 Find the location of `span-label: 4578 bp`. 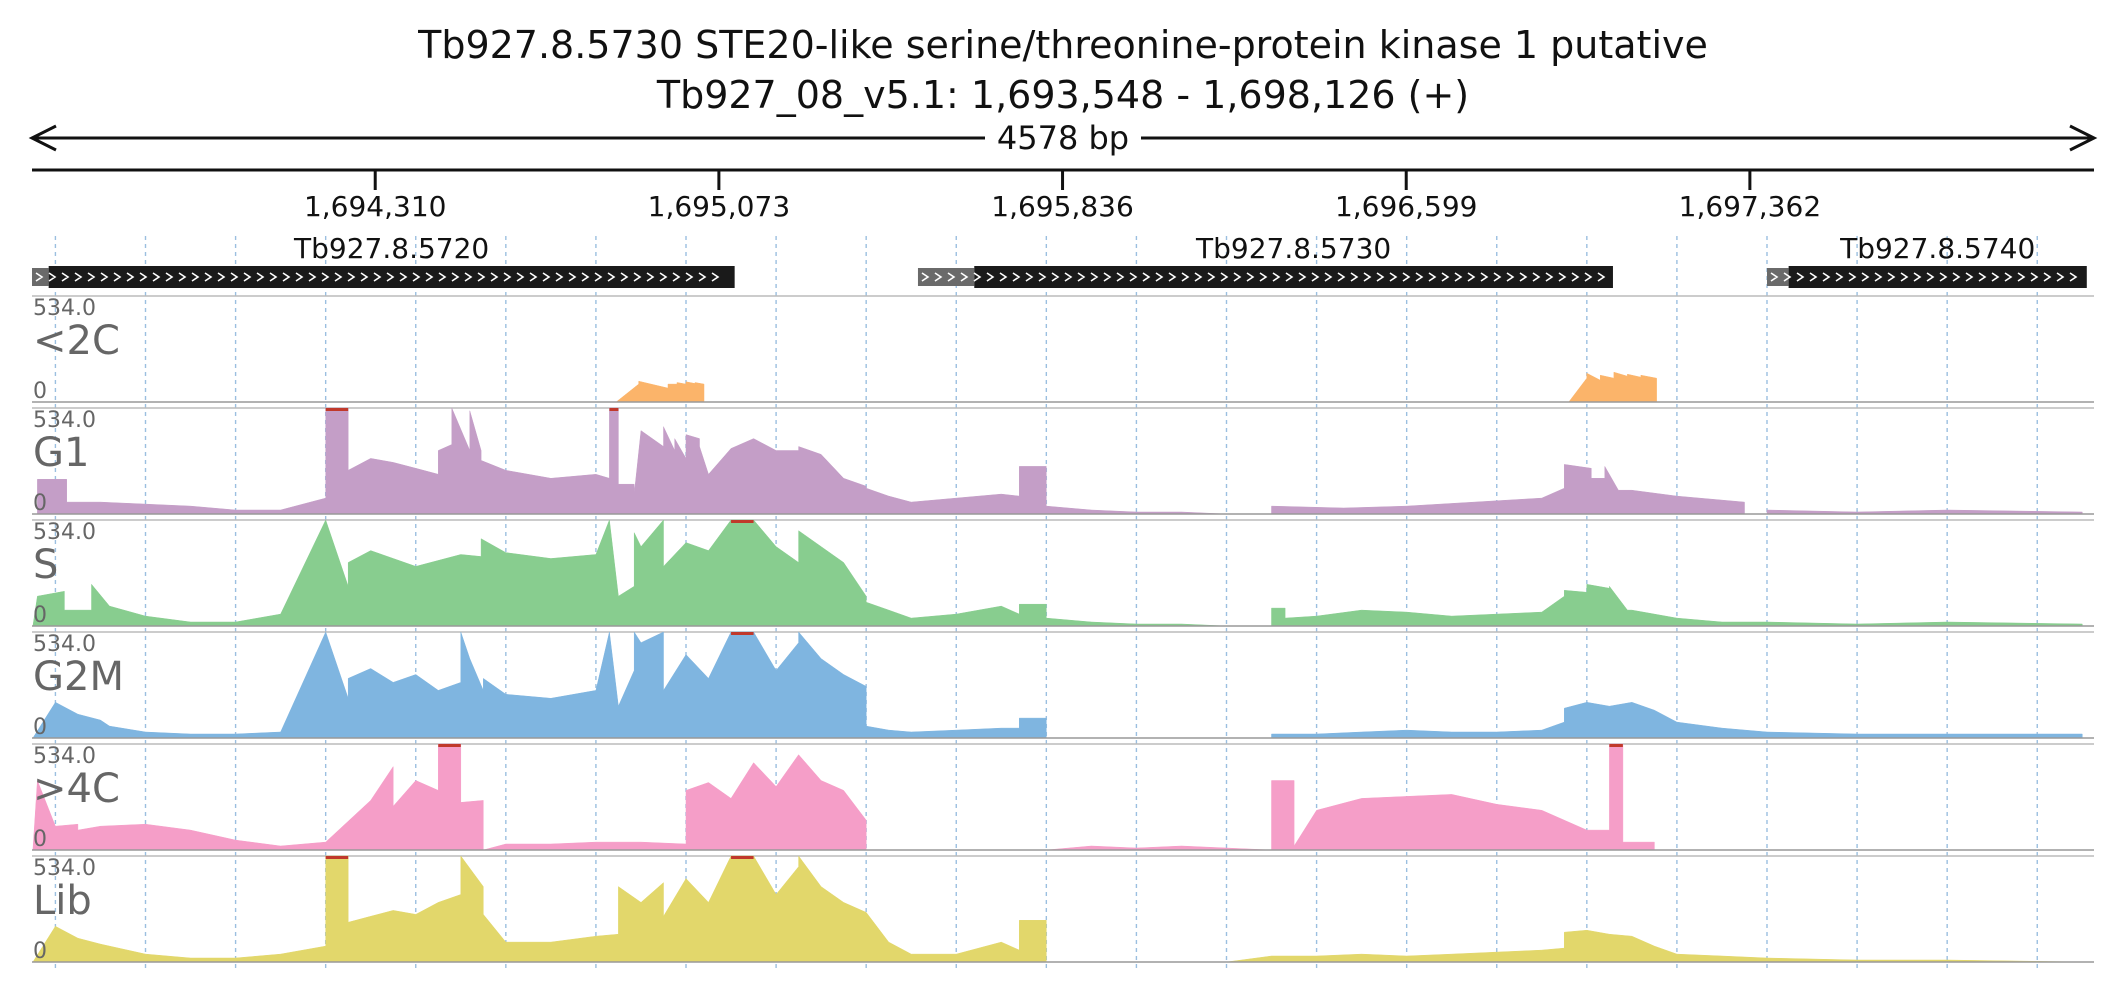

span-label: 4578 bp is located at coordinates (1063, 138).